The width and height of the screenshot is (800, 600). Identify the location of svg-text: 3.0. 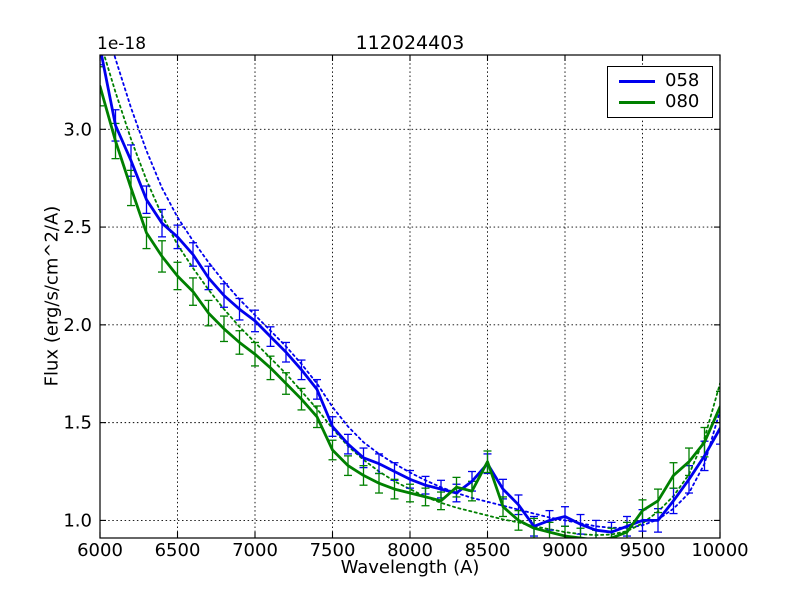
(77, 129).